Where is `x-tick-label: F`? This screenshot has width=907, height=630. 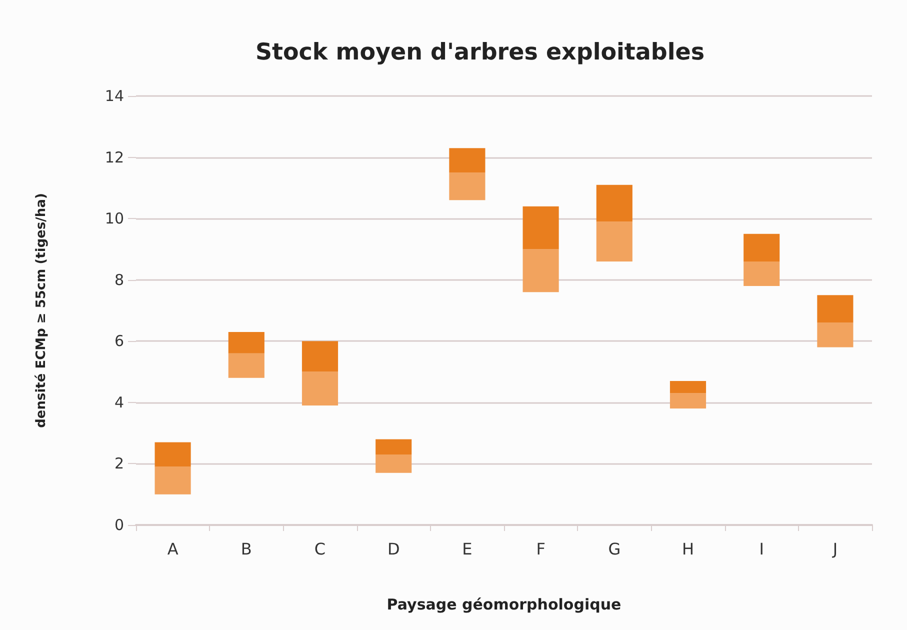 x-tick-label: F is located at coordinates (541, 549).